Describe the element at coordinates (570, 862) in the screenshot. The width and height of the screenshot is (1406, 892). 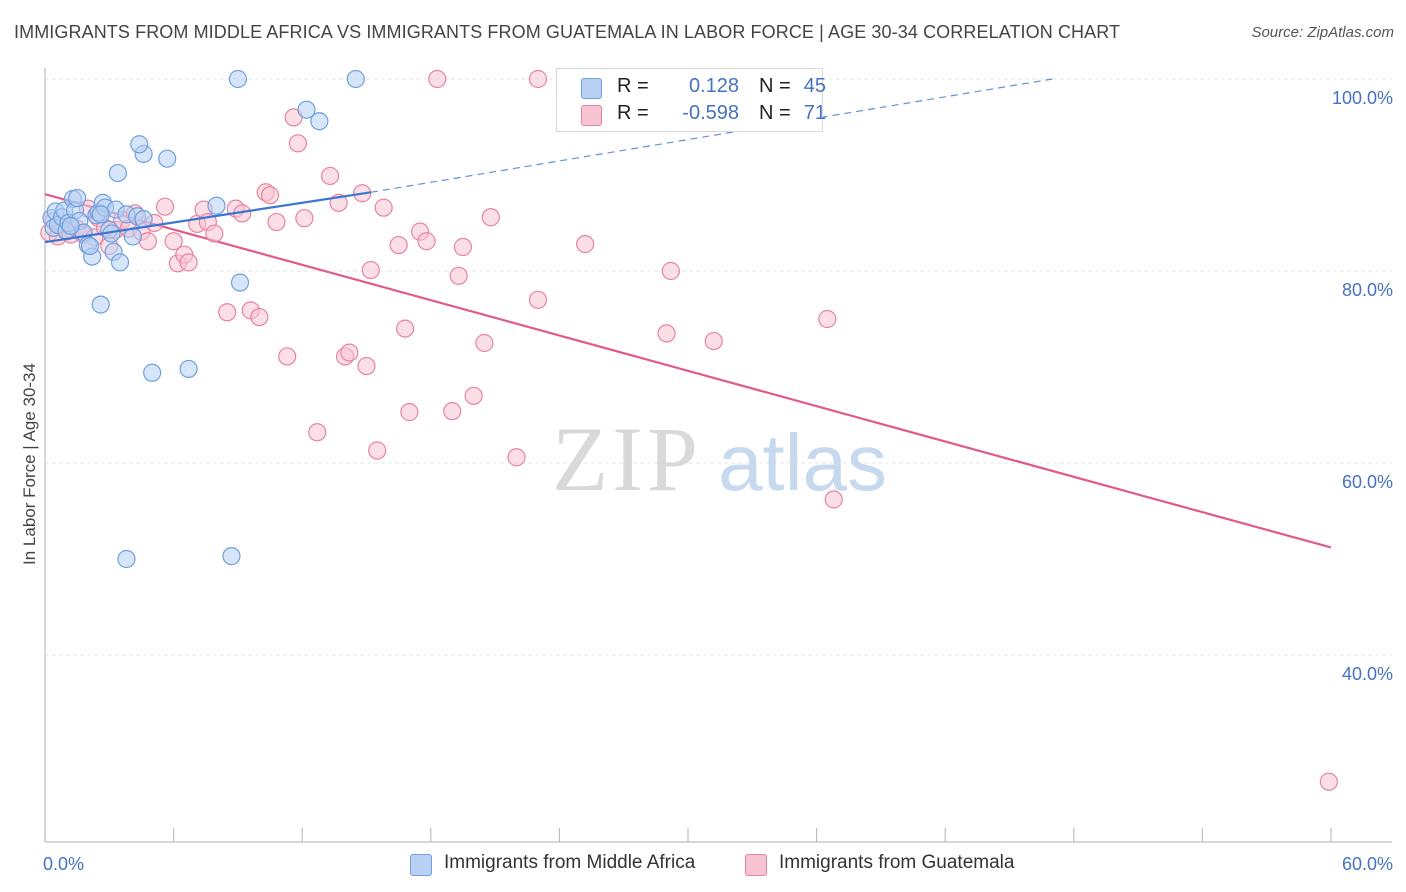
I see `legend-item-label: Immigrants from Middle Africa` at that location.